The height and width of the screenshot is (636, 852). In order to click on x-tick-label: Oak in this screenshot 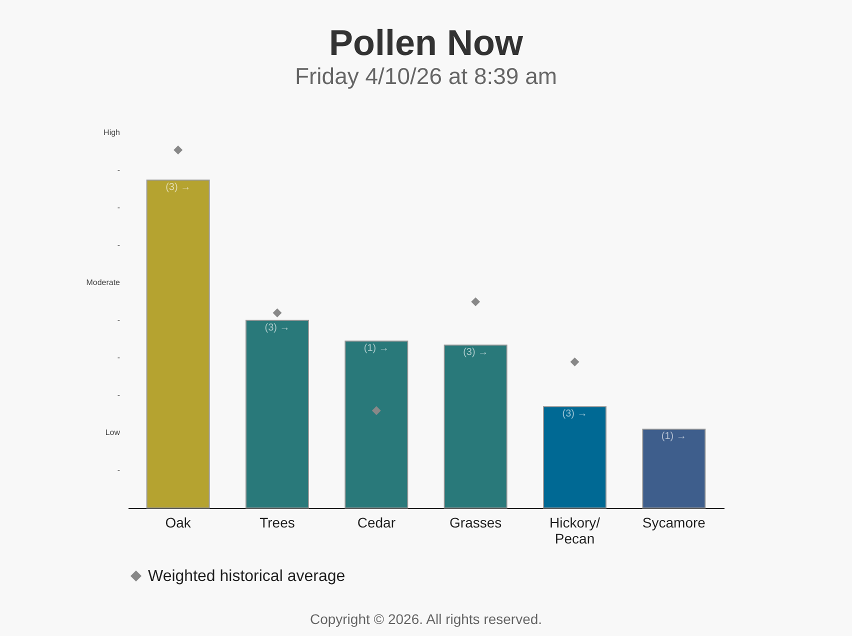, I will do `click(178, 522)`.